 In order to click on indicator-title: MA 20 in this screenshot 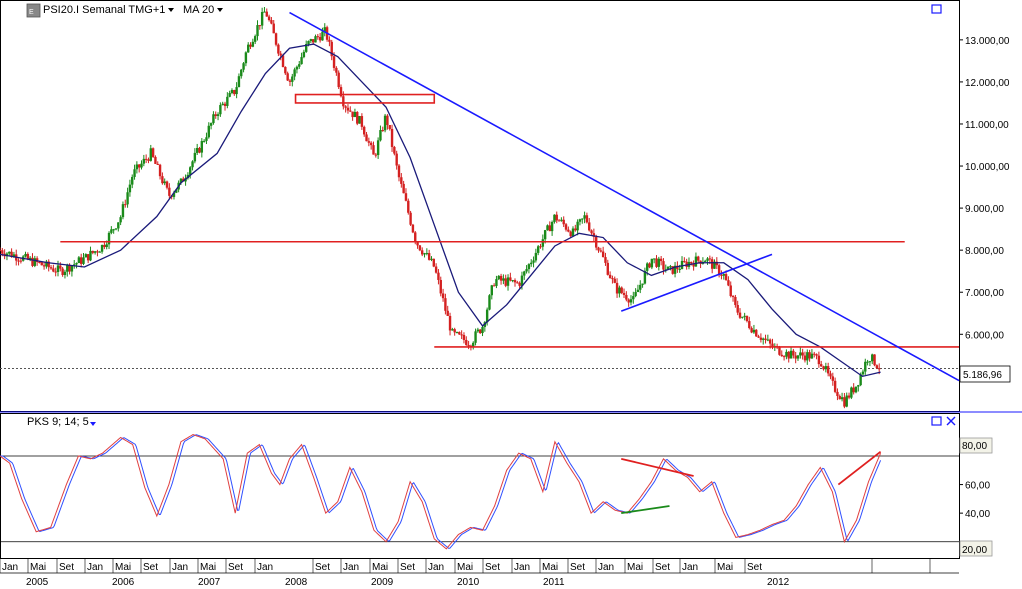, I will do `click(199, 10)`.